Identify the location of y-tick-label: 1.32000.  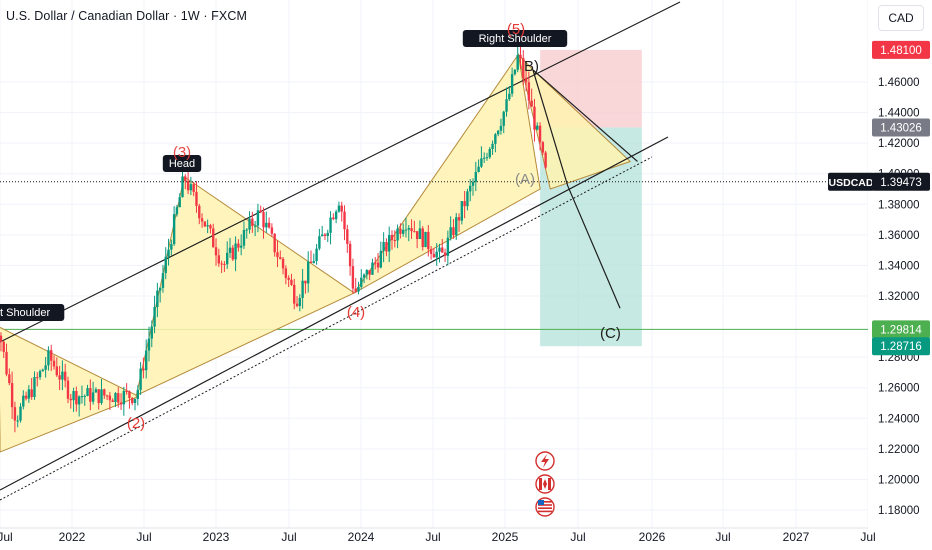
(899, 297).